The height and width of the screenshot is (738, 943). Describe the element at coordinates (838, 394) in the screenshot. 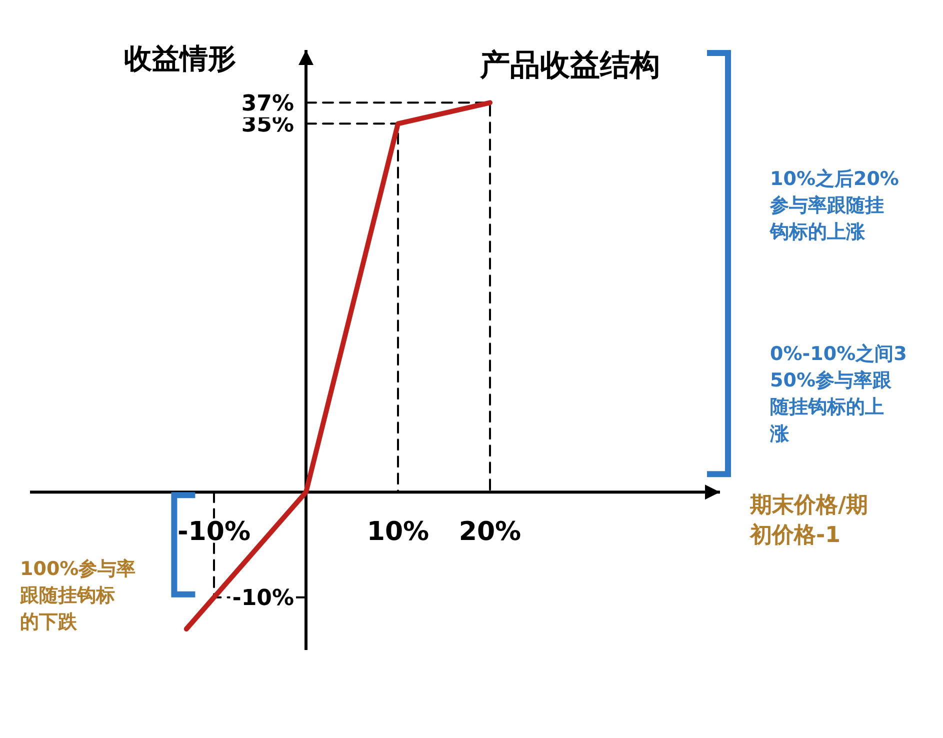

I see `text: 0%-10%之间350%参与率跟随挂钩标的上涨` at that location.